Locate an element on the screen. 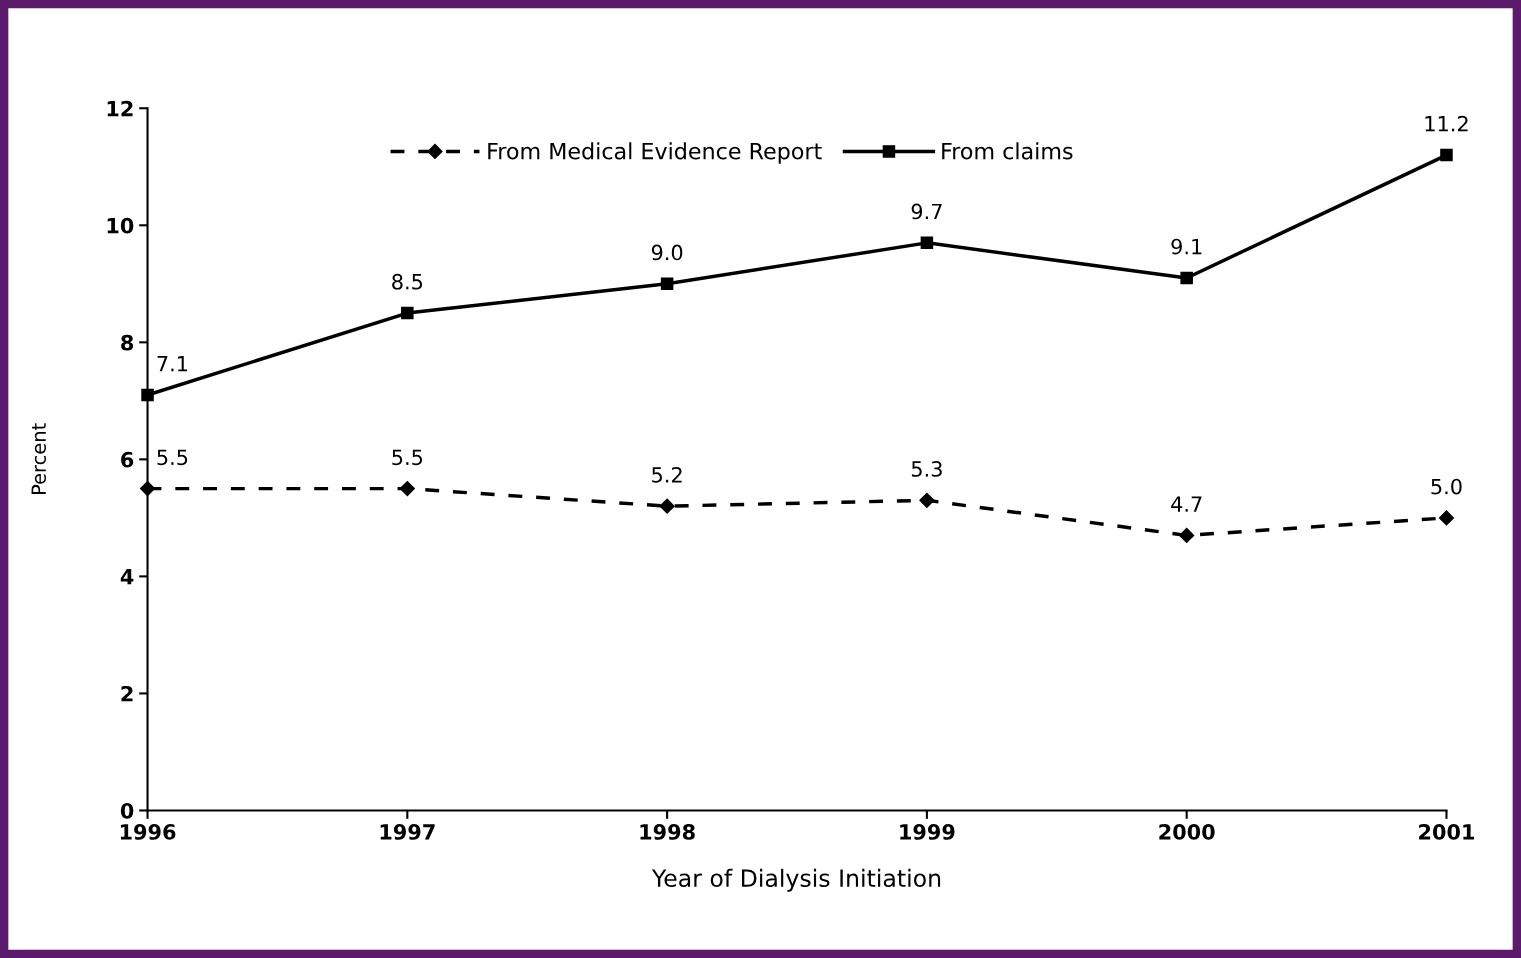  data-label: 9.7 is located at coordinates (926, 211).